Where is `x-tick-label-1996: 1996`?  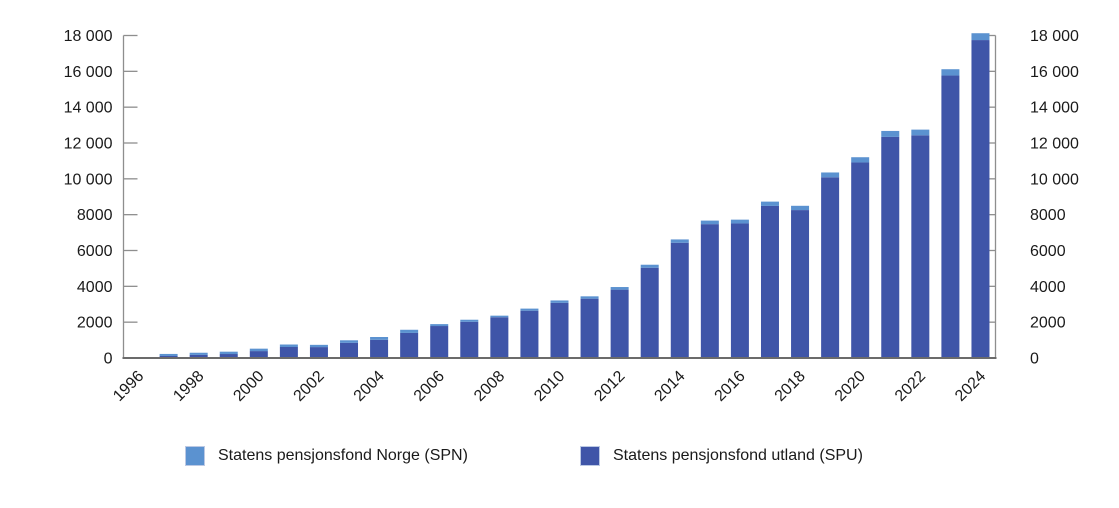
x-tick-label-1996: 1996 is located at coordinates (128, 386).